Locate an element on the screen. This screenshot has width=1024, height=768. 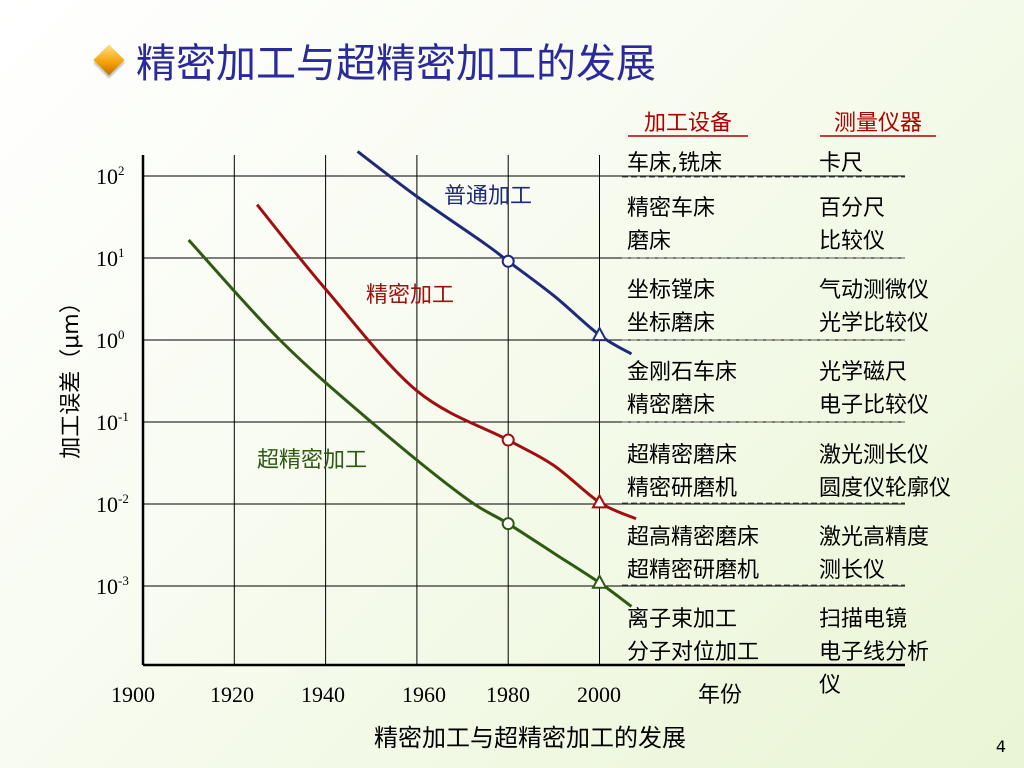
x-tick-label: 1980 is located at coordinates (508, 694).